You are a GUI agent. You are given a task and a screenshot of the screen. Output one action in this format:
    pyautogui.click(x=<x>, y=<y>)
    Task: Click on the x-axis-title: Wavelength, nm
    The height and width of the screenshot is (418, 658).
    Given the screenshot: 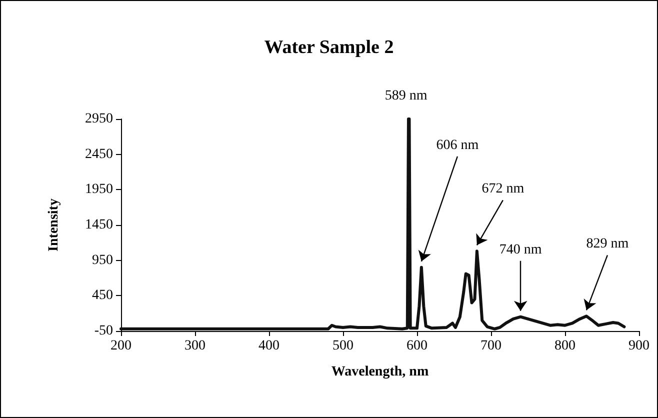 What is the action you would take?
    pyautogui.click(x=380, y=372)
    